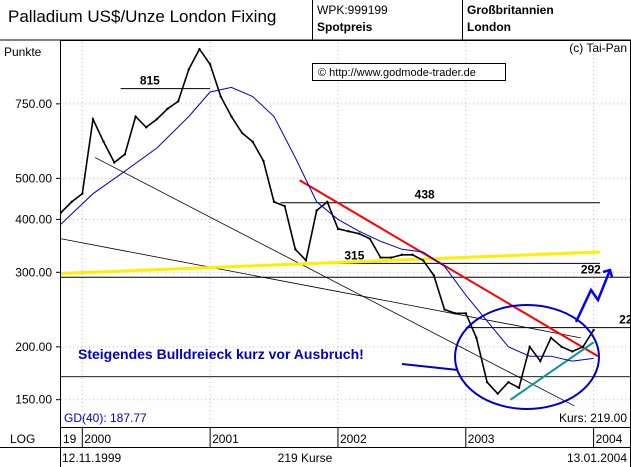 This screenshot has width=631, height=467. What do you see at coordinates (33, 400) in the screenshot?
I see `y-tick-label: 150.00` at bounding box center [33, 400].